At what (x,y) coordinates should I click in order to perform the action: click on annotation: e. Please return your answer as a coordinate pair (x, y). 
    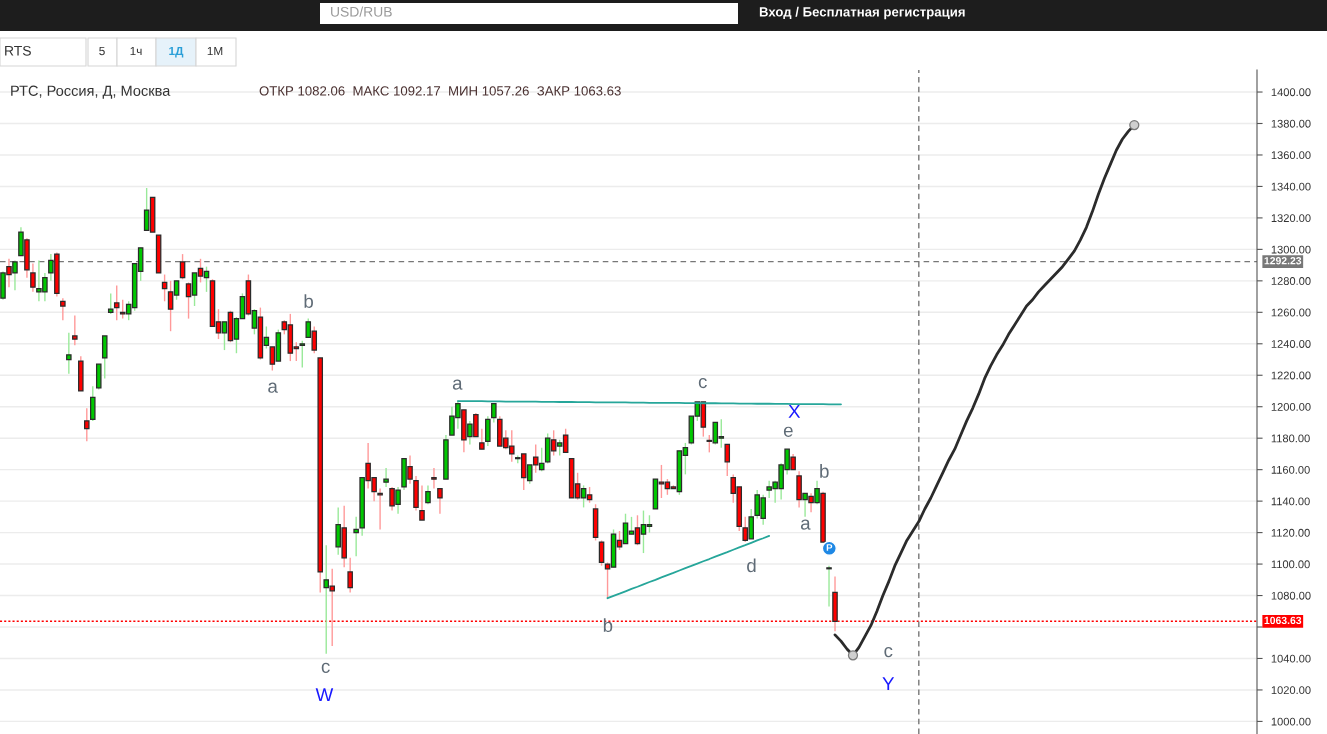
    Looking at the image, I should click on (788, 431).